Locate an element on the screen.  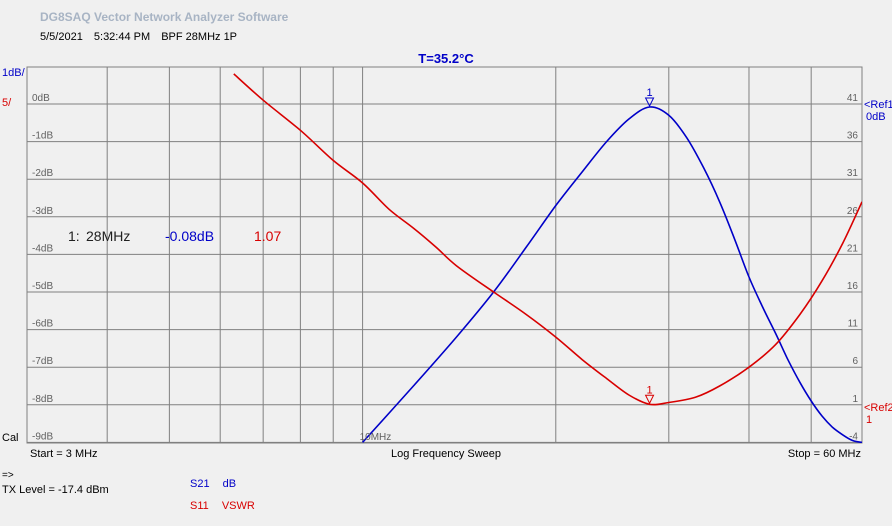
legend-s21-unit: dB is located at coordinates (229, 484).